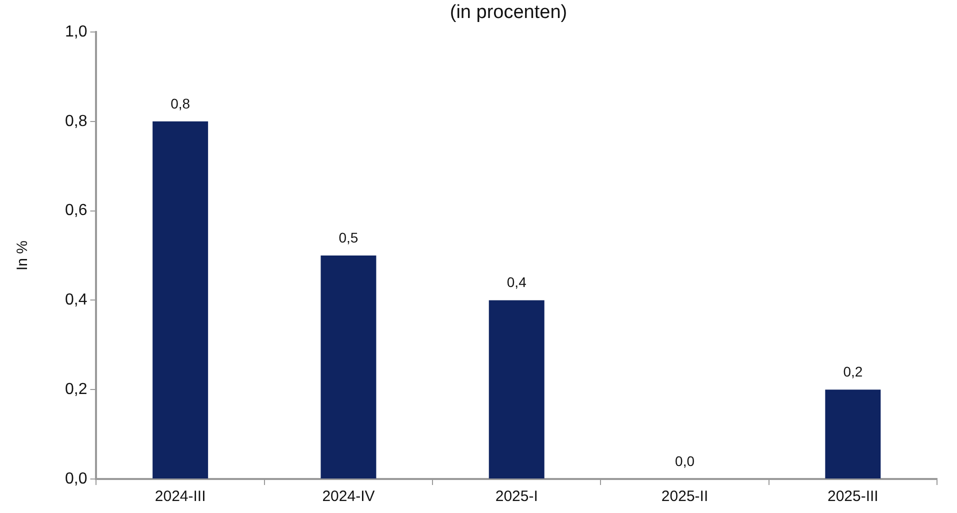 Image resolution: width=957 pixels, height=513 pixels. Describe the element at coordinates (852, 497) in the screenshot. I see `x-tick-label: 2025-III` at that location.